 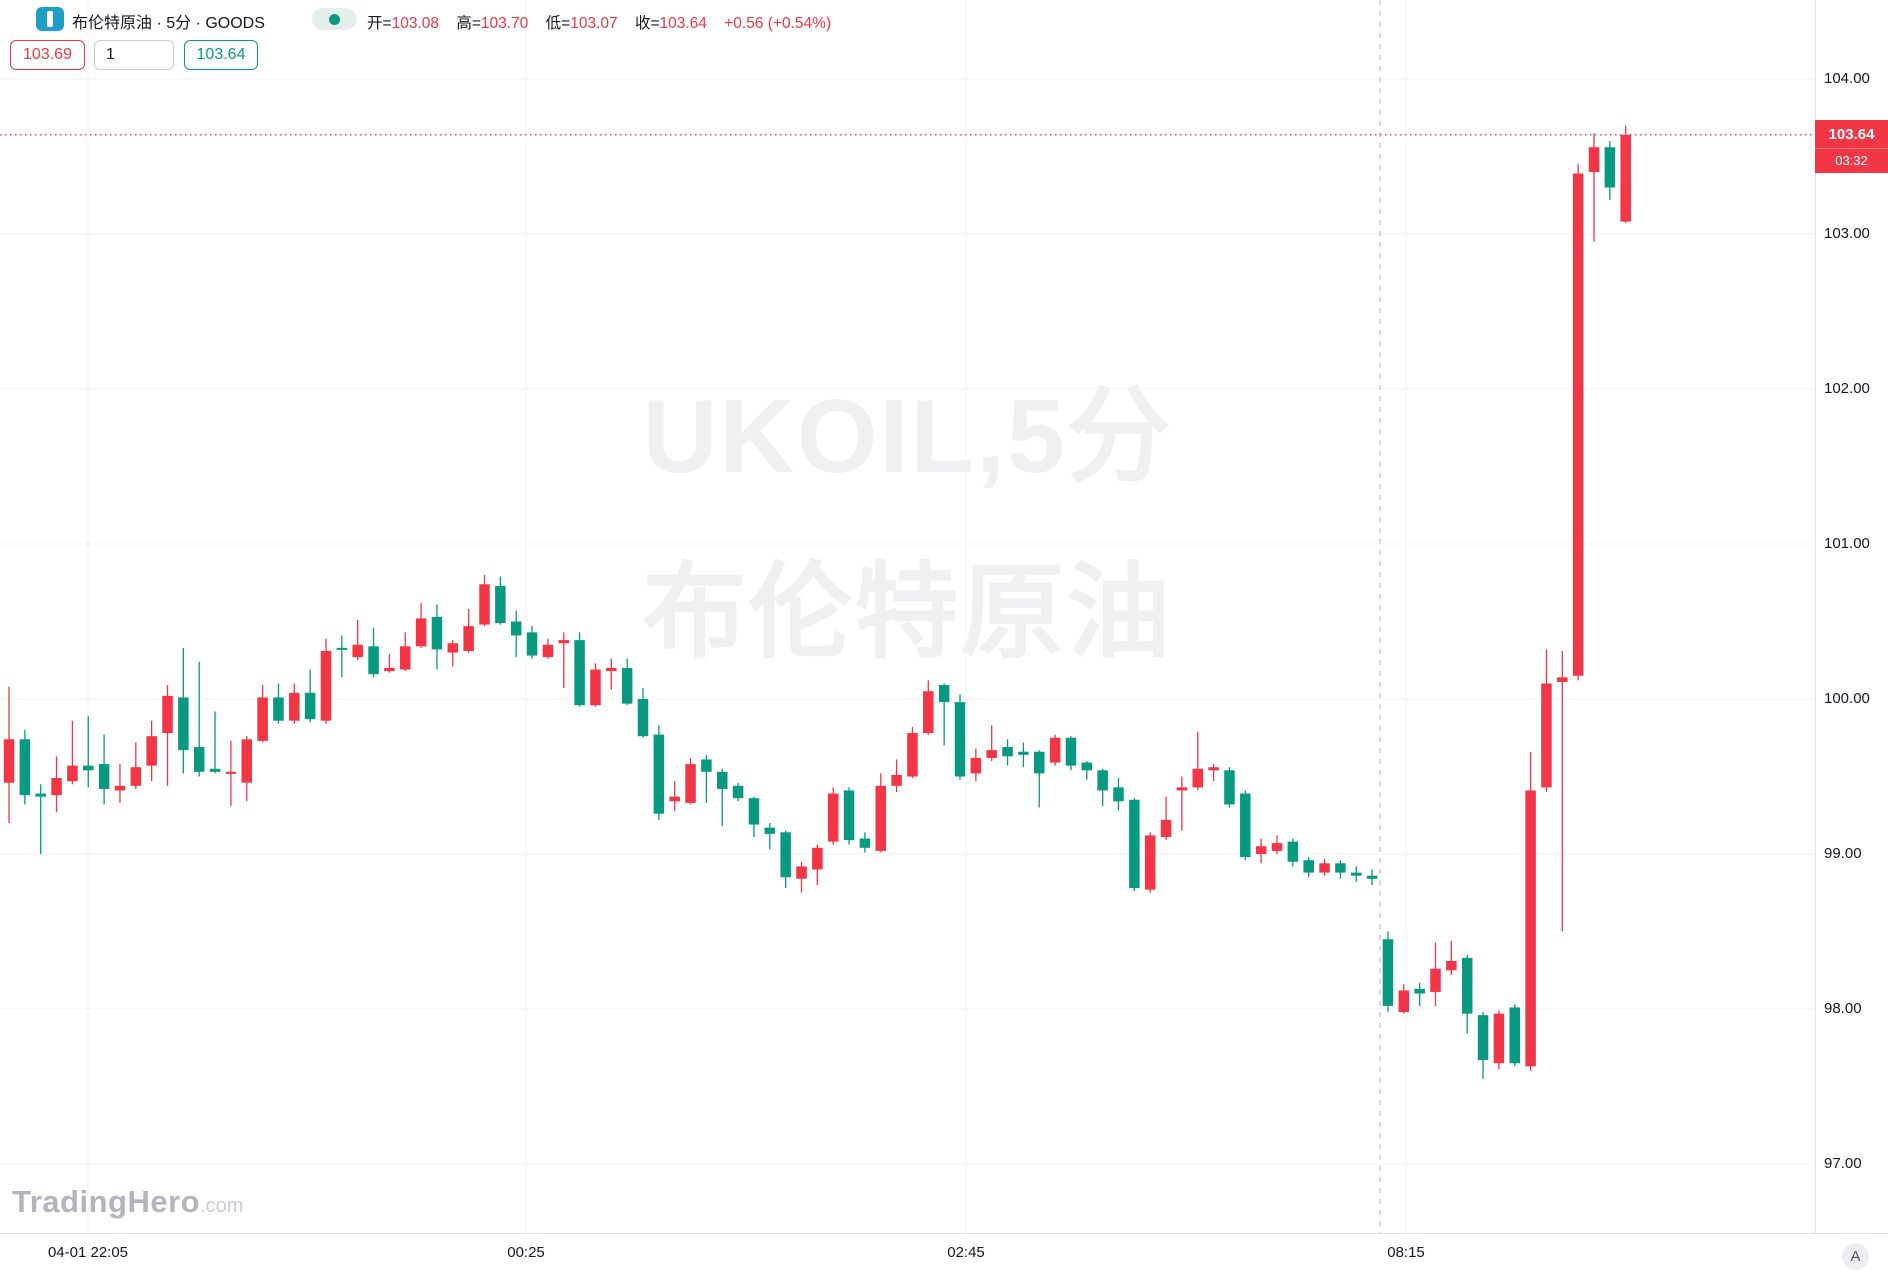 I want to click on change-value: +0.56 (+0.54%), so click(x=778, y=23).